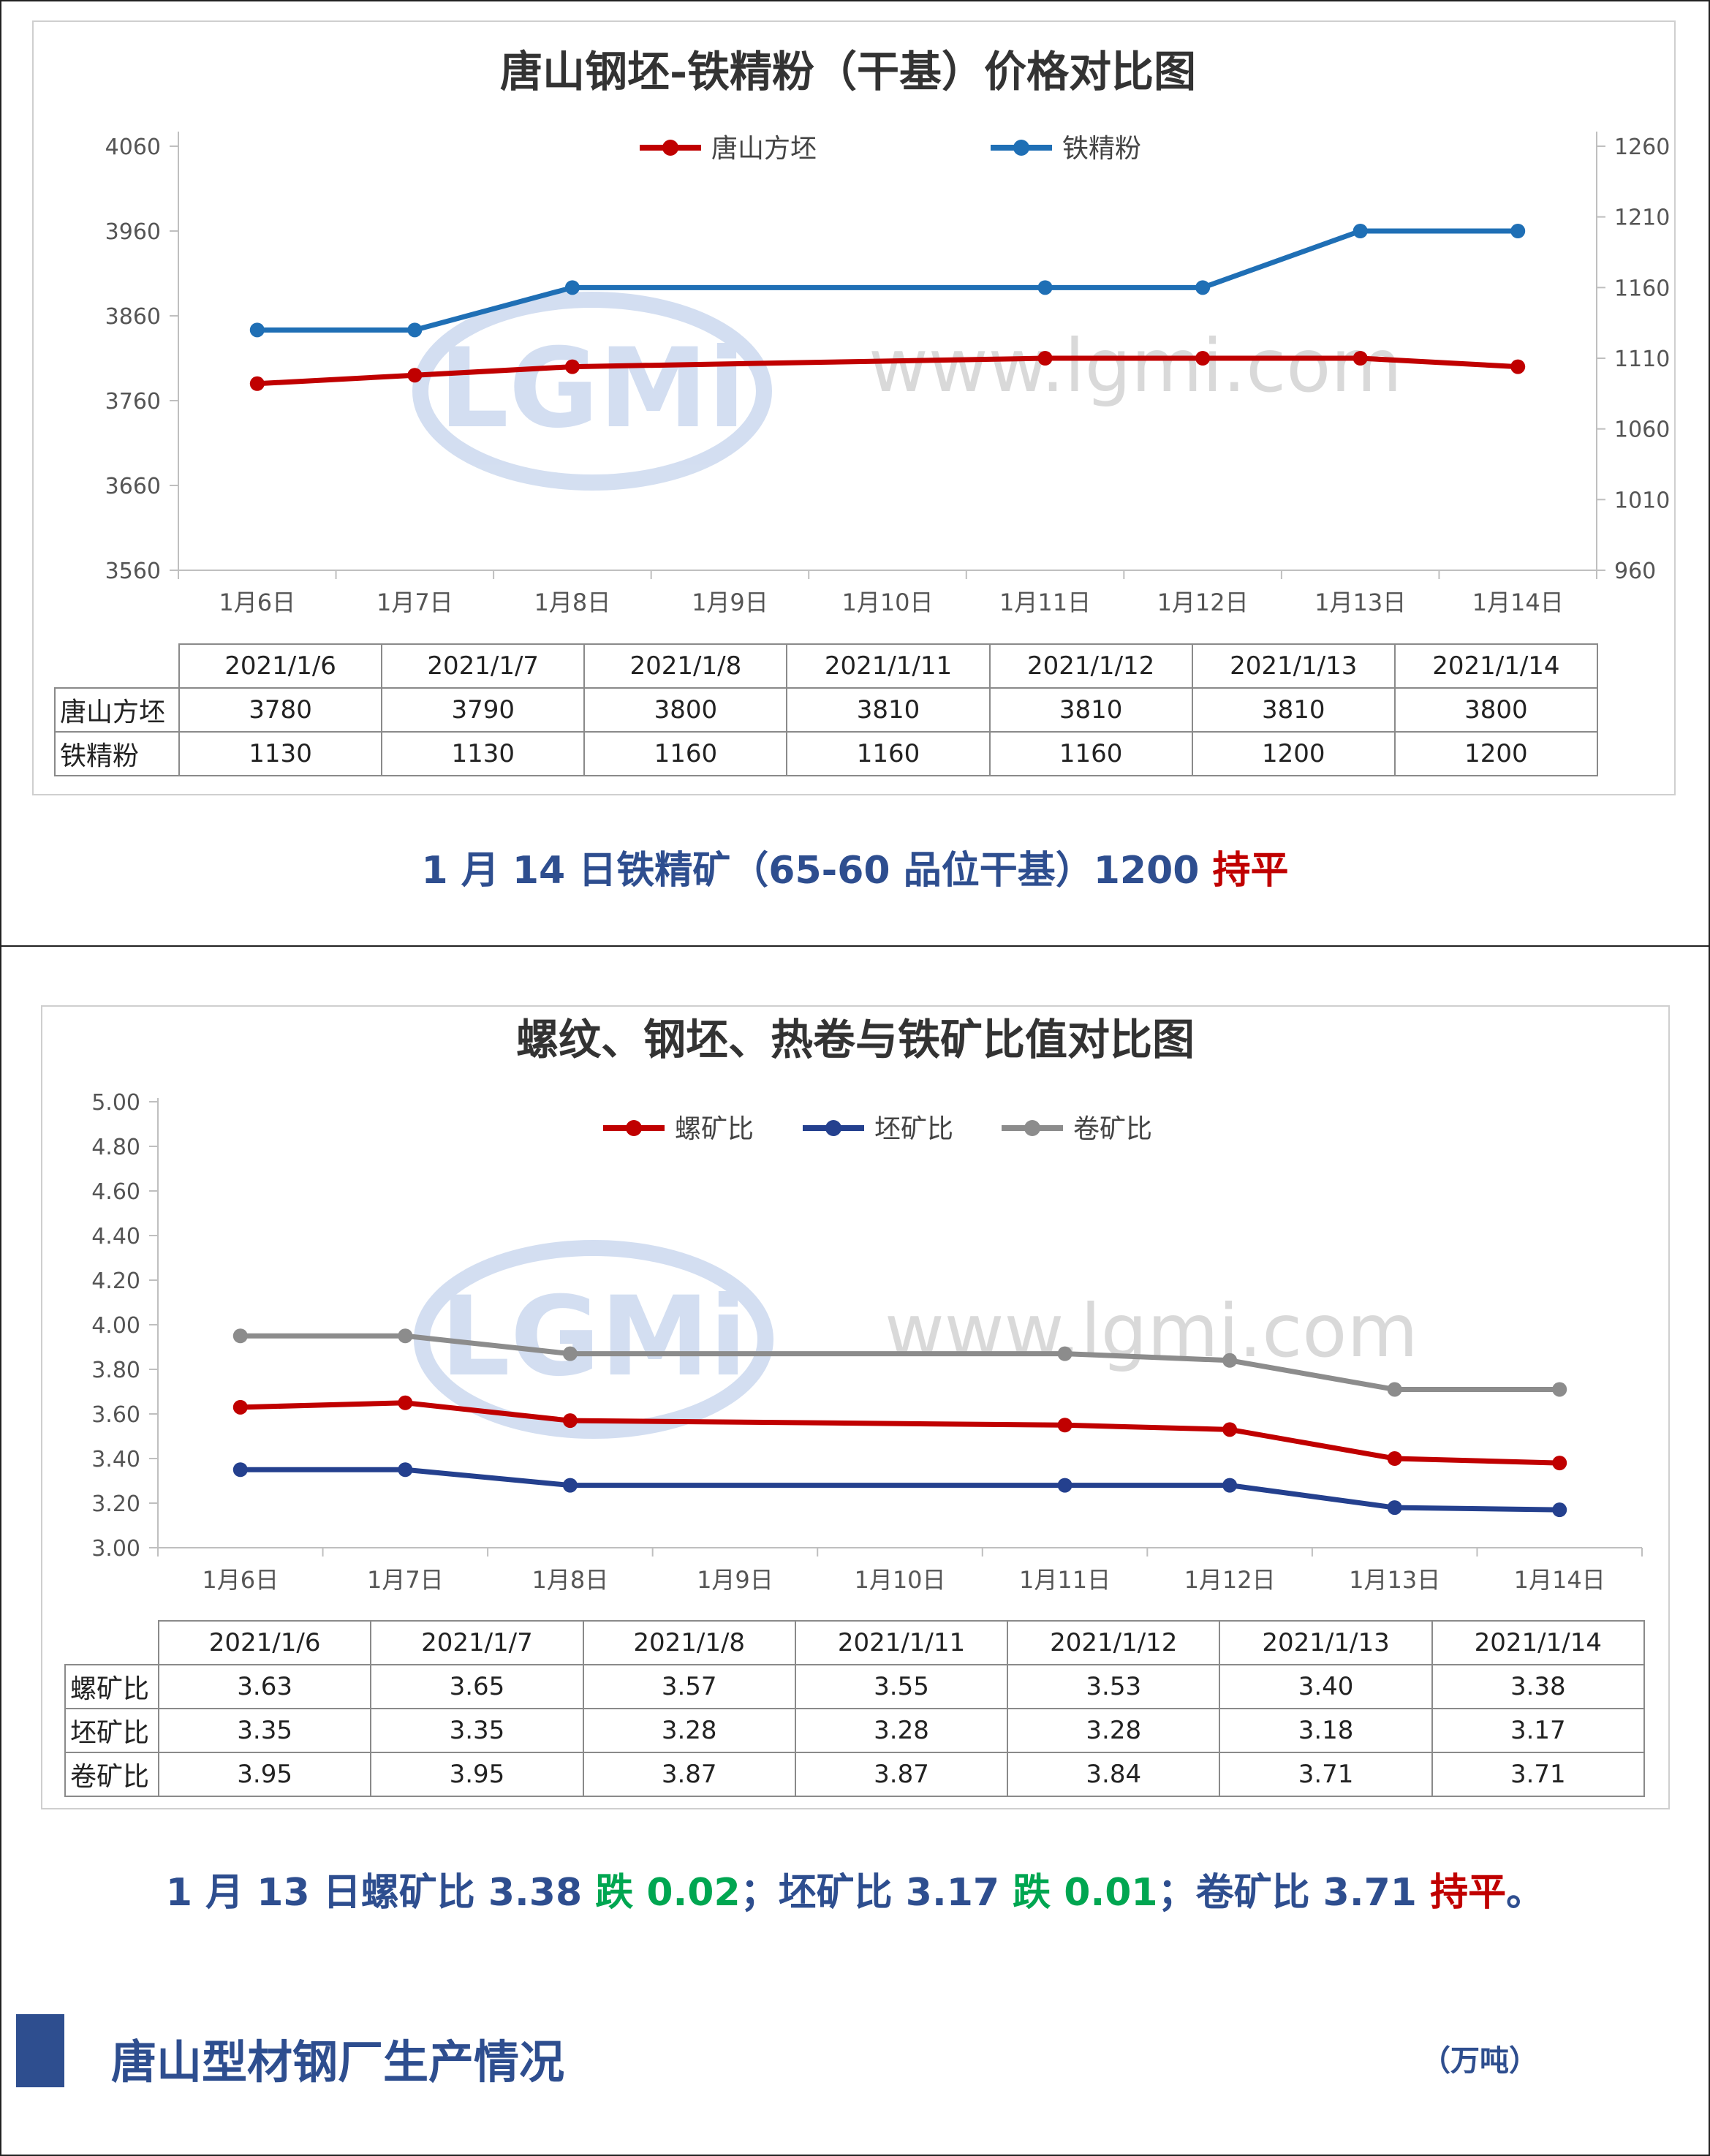 This screenshot has width=1710, height=2156. I want to click on table-cell: 3.18, so click(1326, 1730).